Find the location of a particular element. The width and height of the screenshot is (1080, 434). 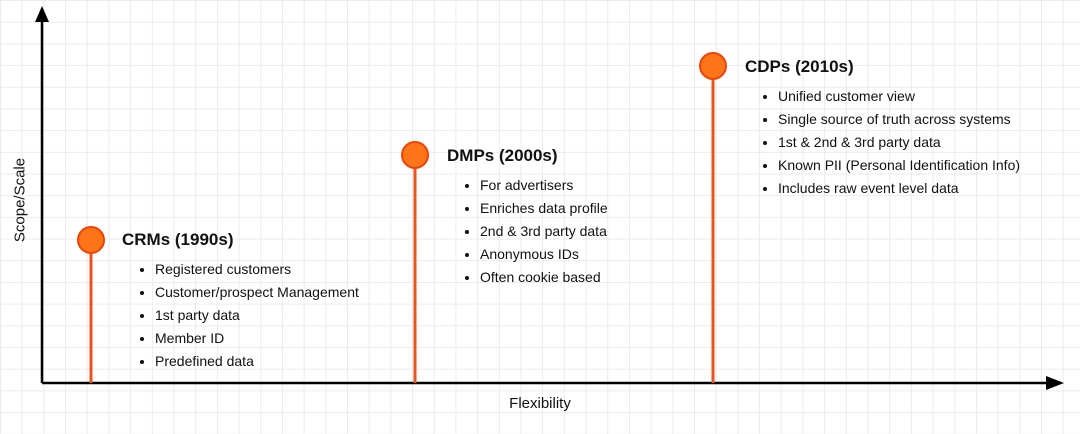

bullet-item: Often cookie based is located at coordinates (544, 277).